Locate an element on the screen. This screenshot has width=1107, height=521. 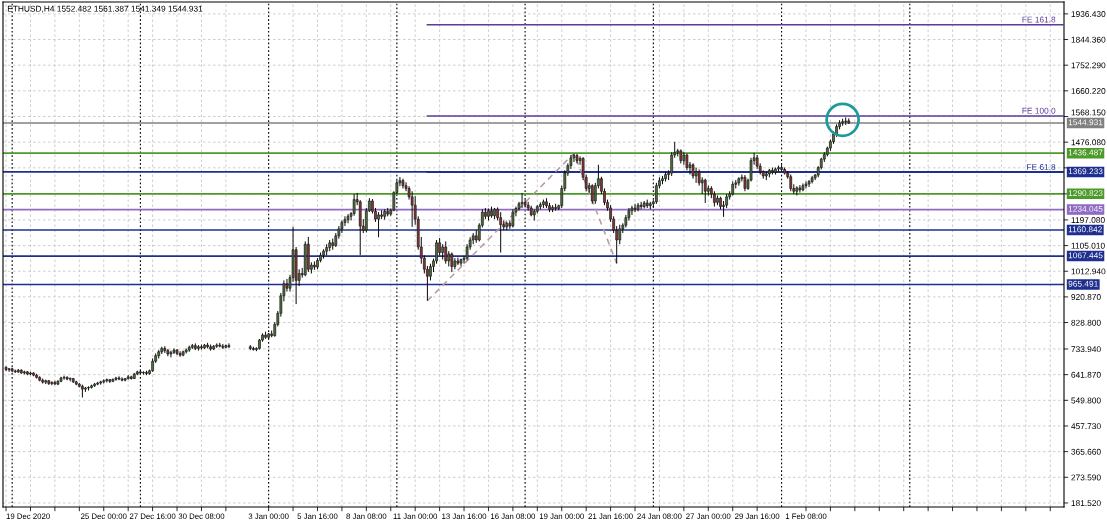
y-tick-label: 828.800 is located at coordinates (1086, 322).